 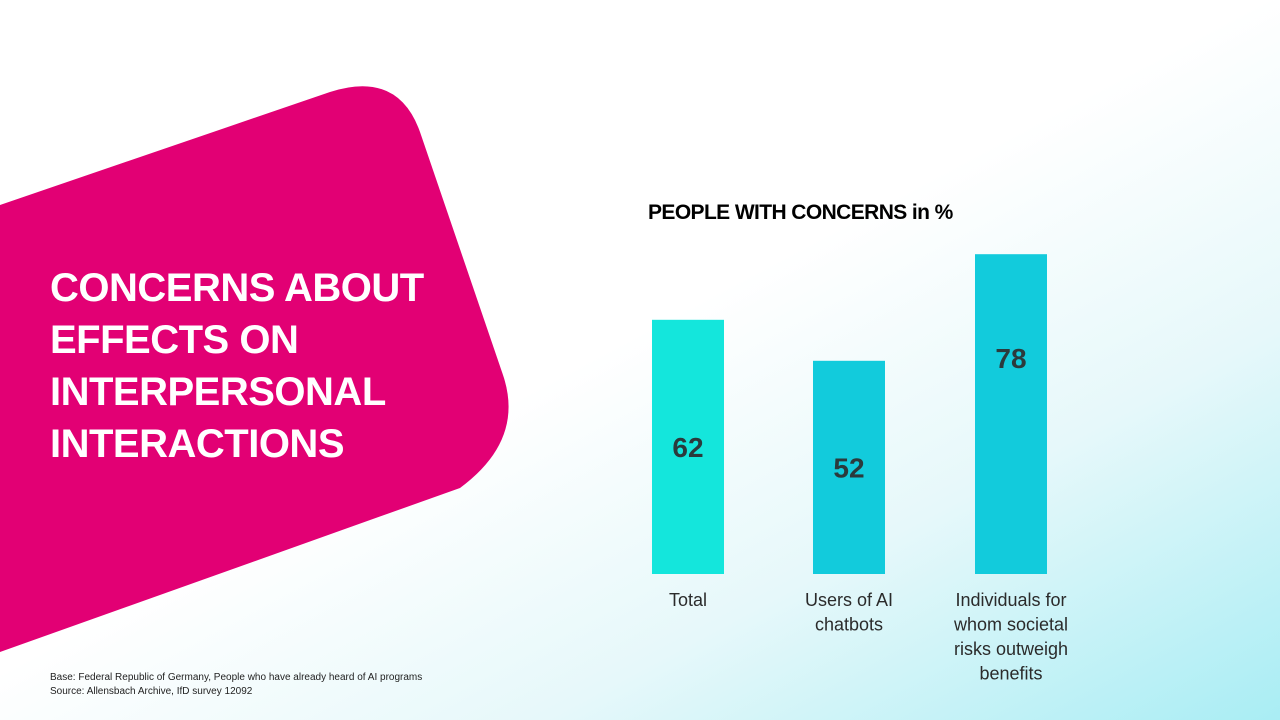 I want to click on headline-line-4: INTERACTIONS, so click(x=197, y=444).